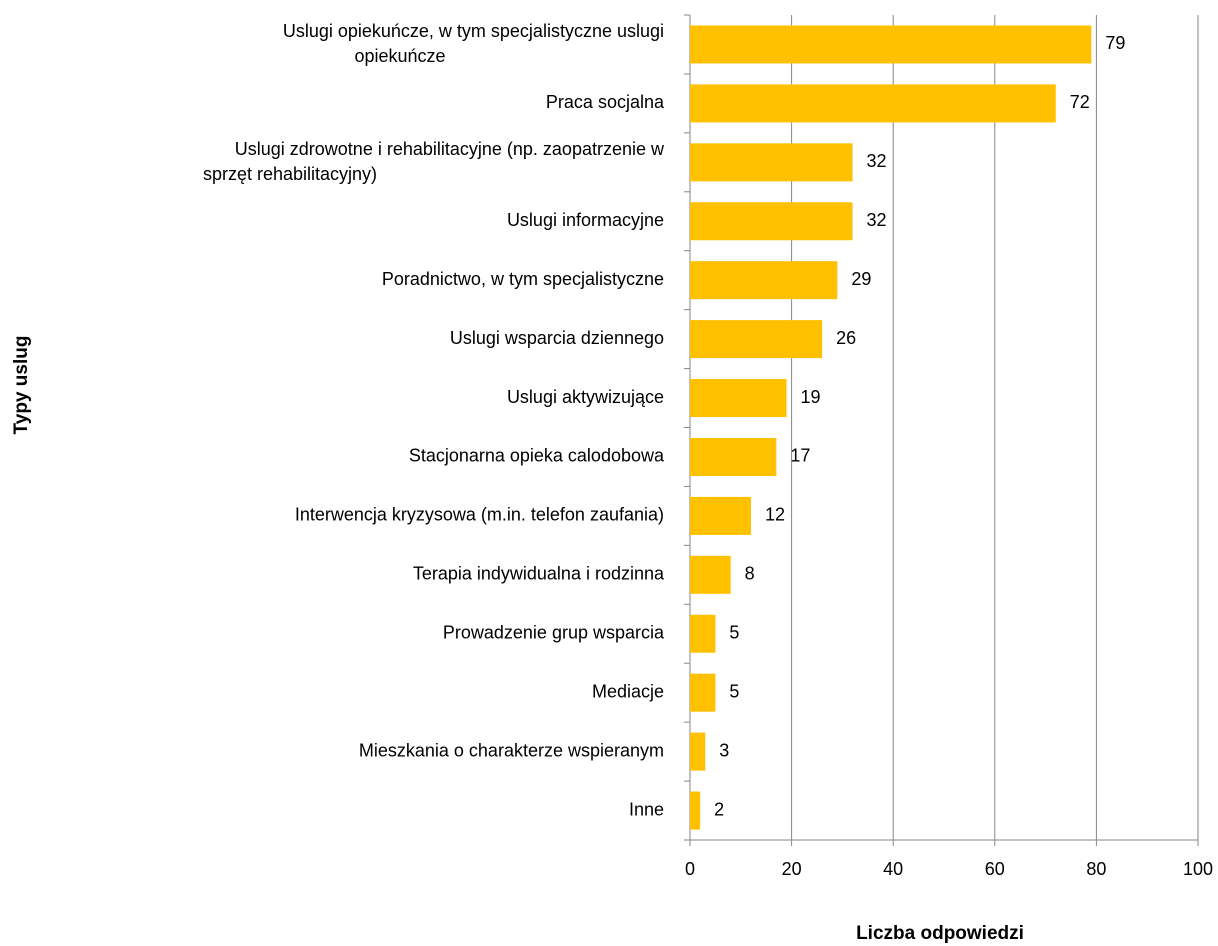 This screenshot has height=946, width=1218. I want to click on x-tick-label: 20, so click(792, 869).